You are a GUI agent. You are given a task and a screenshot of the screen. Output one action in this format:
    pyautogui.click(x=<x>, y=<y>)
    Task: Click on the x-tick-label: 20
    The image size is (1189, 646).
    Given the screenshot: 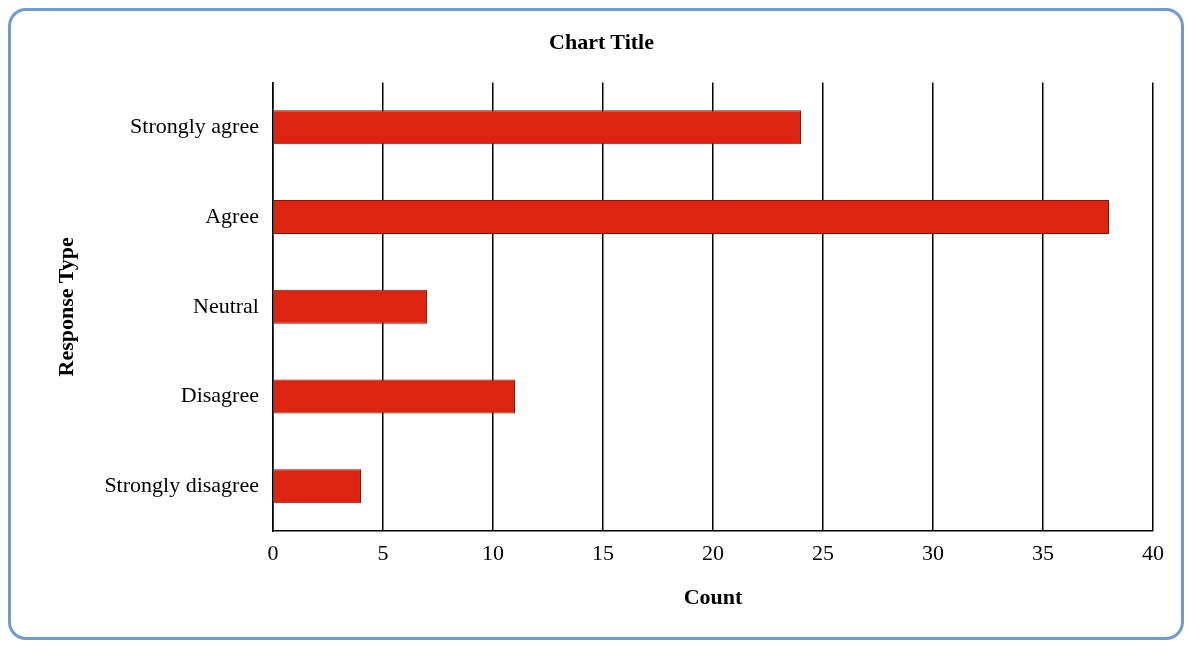 What is the action you would take?
    pyautogui.click(x=712, y=553)
    